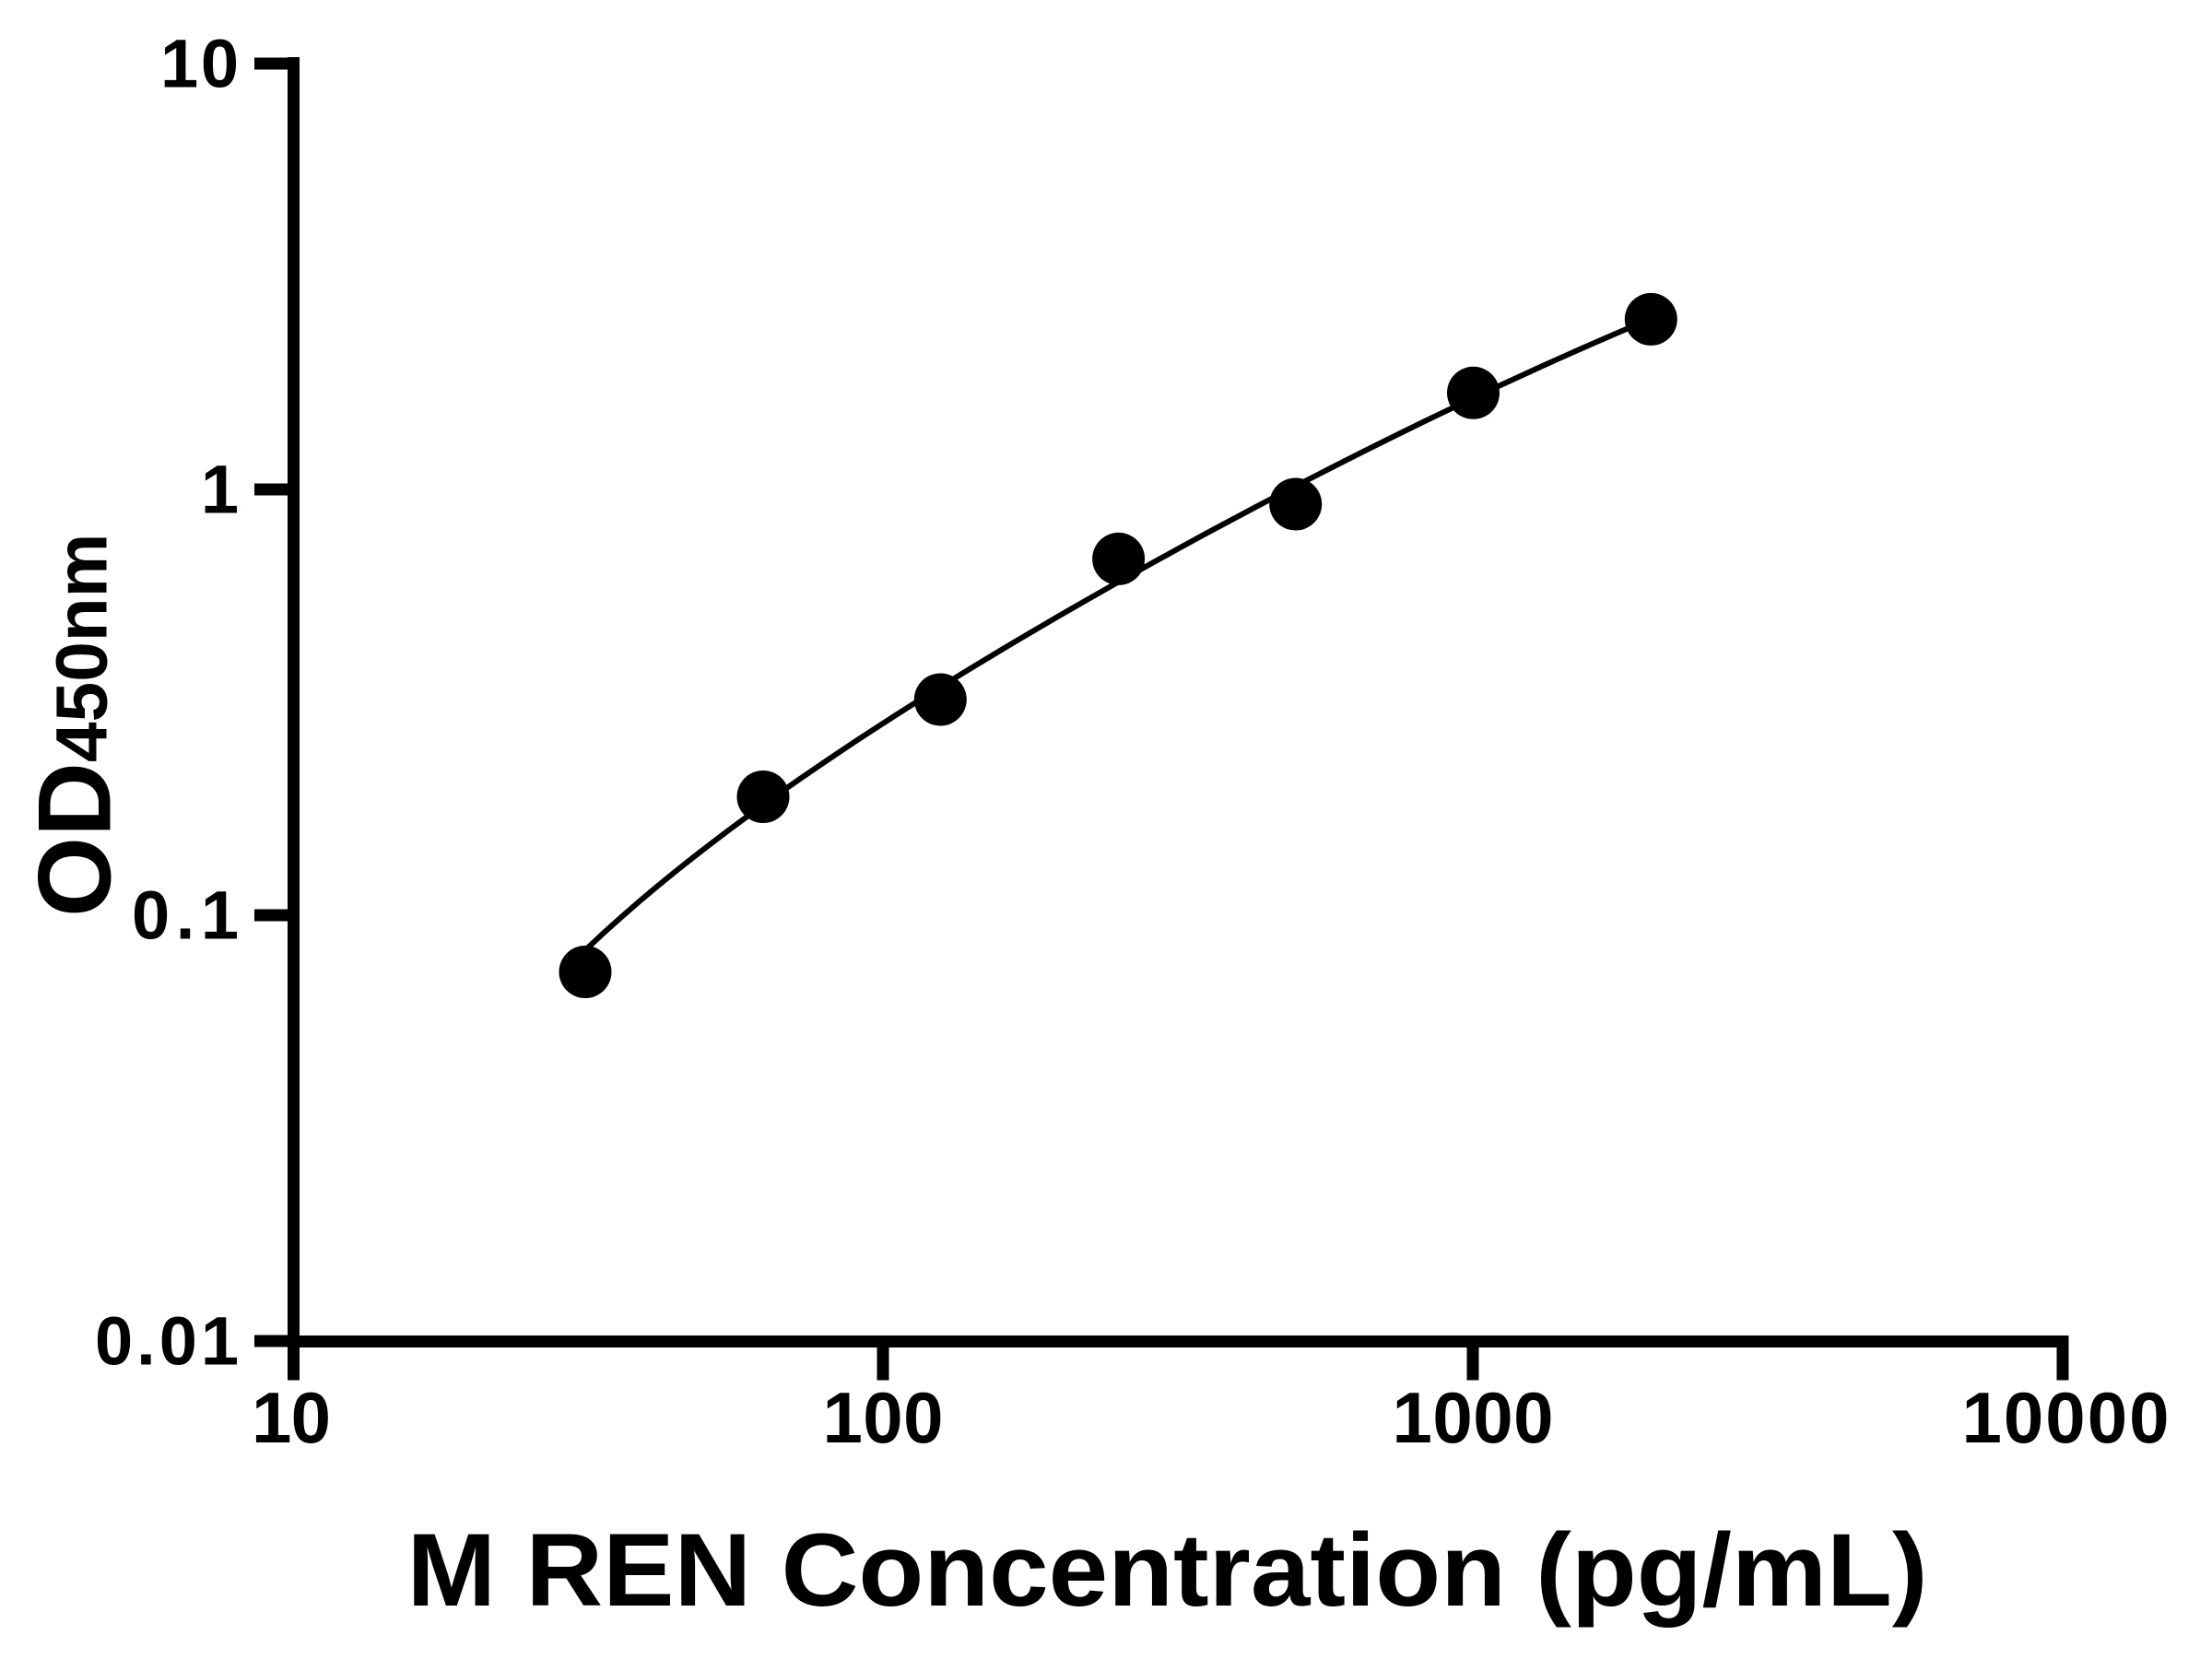 The width and height of the screenshot is (2212, 1659). I want to click on svg-text: OD450nm, so click(75, 725).